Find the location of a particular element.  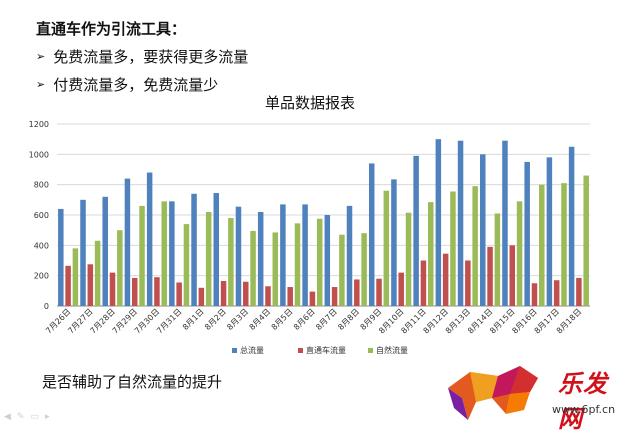

bull-logo-icon is located at coordinates (493, 393).